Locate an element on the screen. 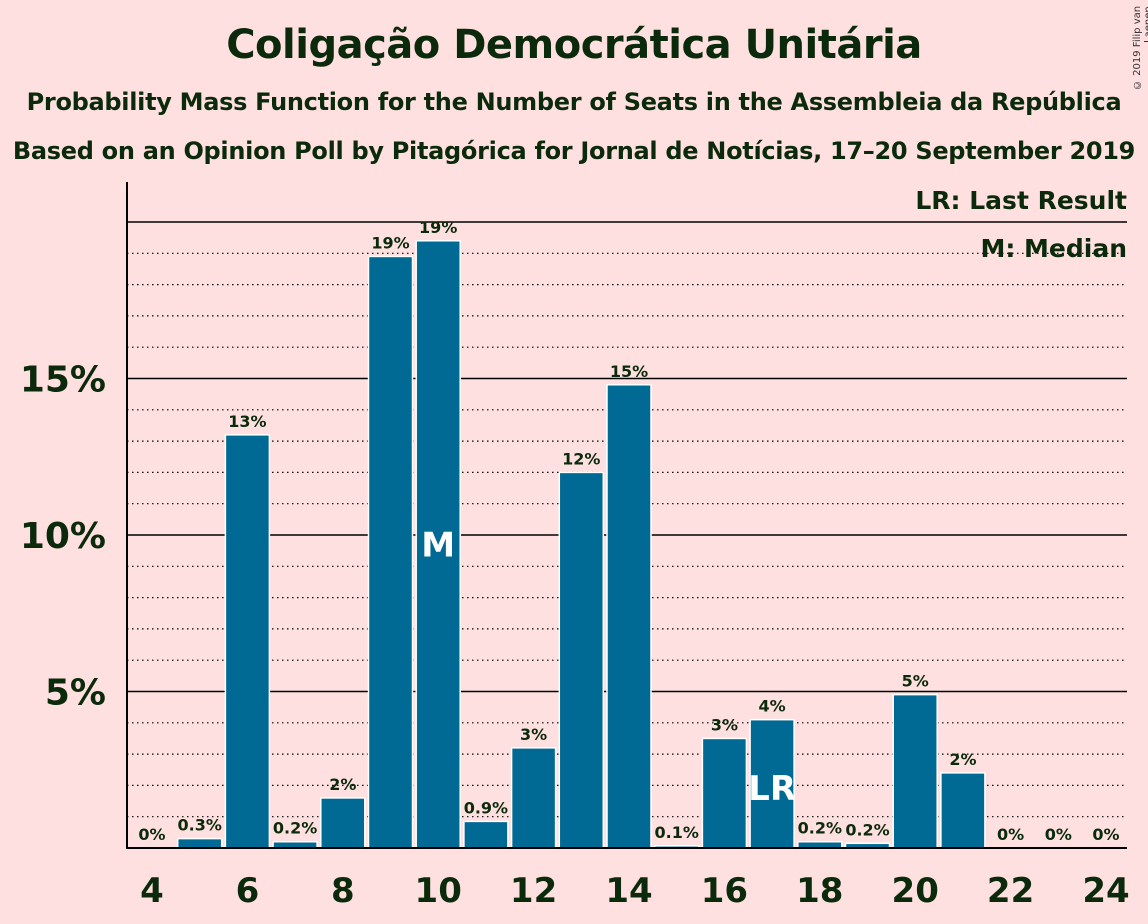 This screenshot has height=924, width=1148. x-tick-label: 4 is located at coordinates (152, 891).